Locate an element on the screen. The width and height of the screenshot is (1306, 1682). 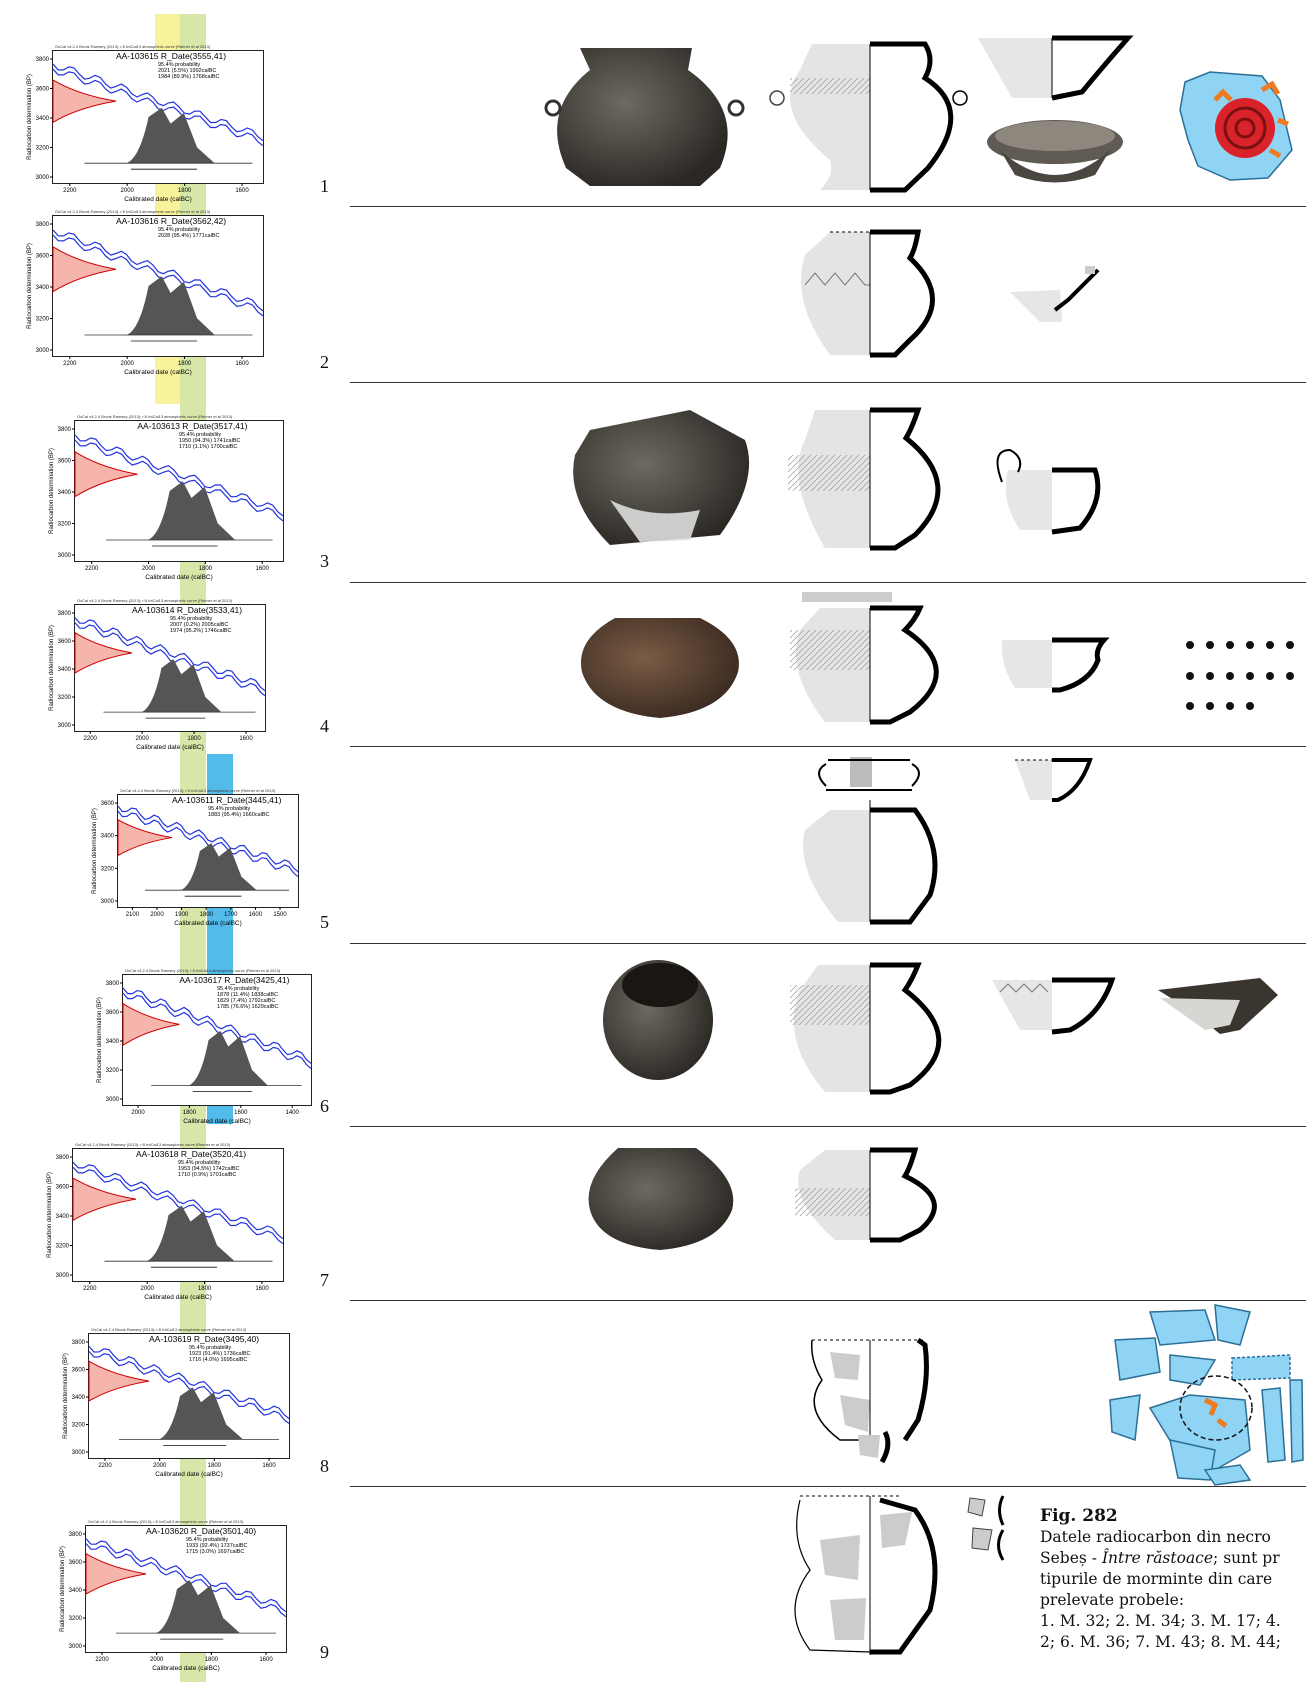
row1-grave-plan is located at coordinates (1236, 126).